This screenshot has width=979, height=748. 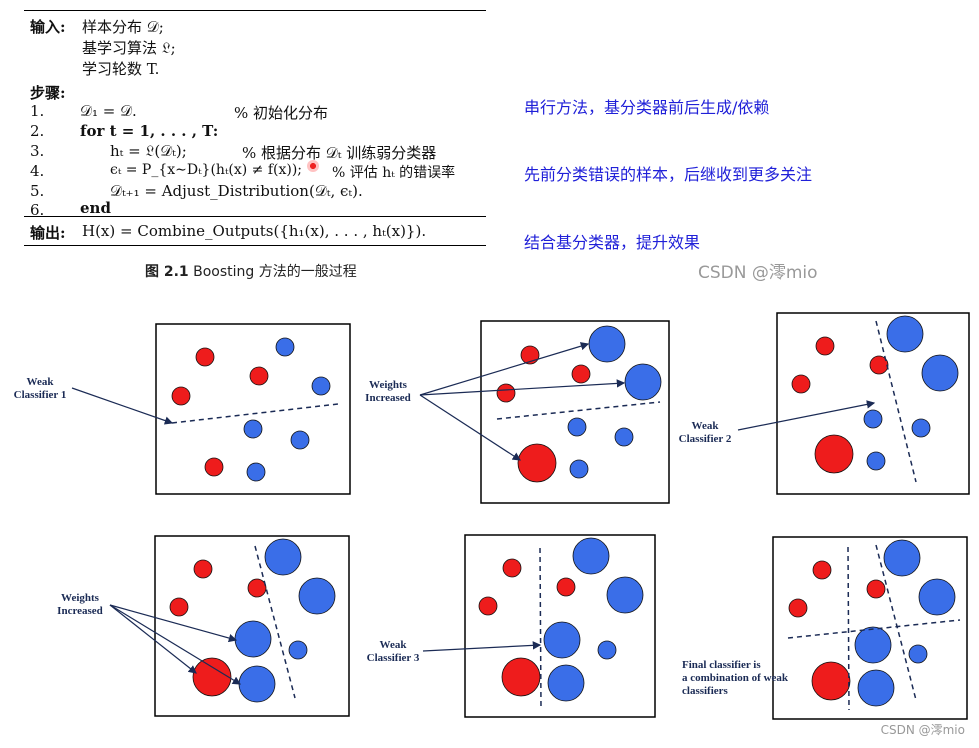 What do you see at coordinates (255, 245) in the screenshot?
I see `bottom-rule` at bounding box center [255, 245].